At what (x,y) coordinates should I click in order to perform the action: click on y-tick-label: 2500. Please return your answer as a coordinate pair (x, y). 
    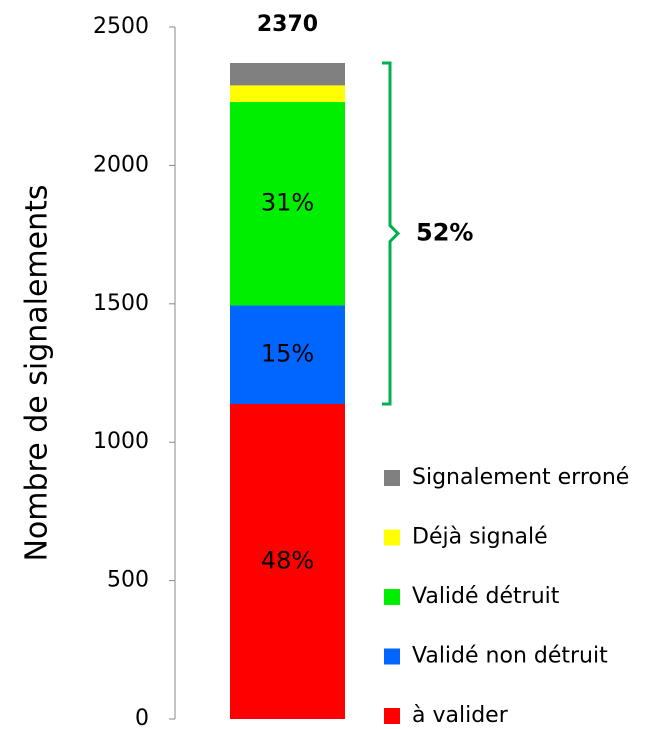
    Looking at the image, I should click on (121, 26).